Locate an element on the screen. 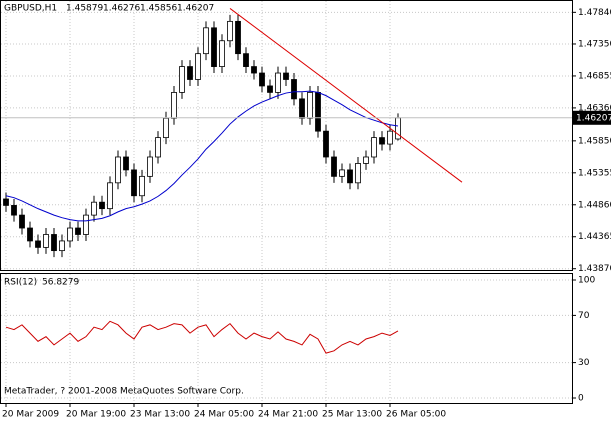  y-tick-label: 1.45355 is located at coordinates (594, 173).